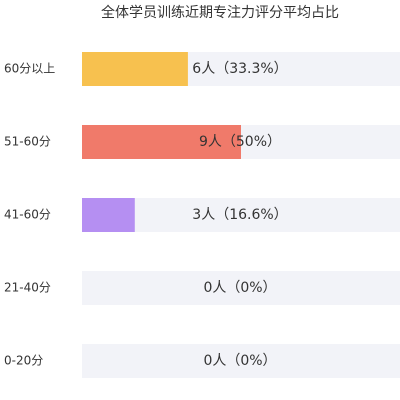  What do you see at coordinates (240, 142) in the screenshot?
I see `data-label: 9人（50%）` at bounding box center [240, 142].